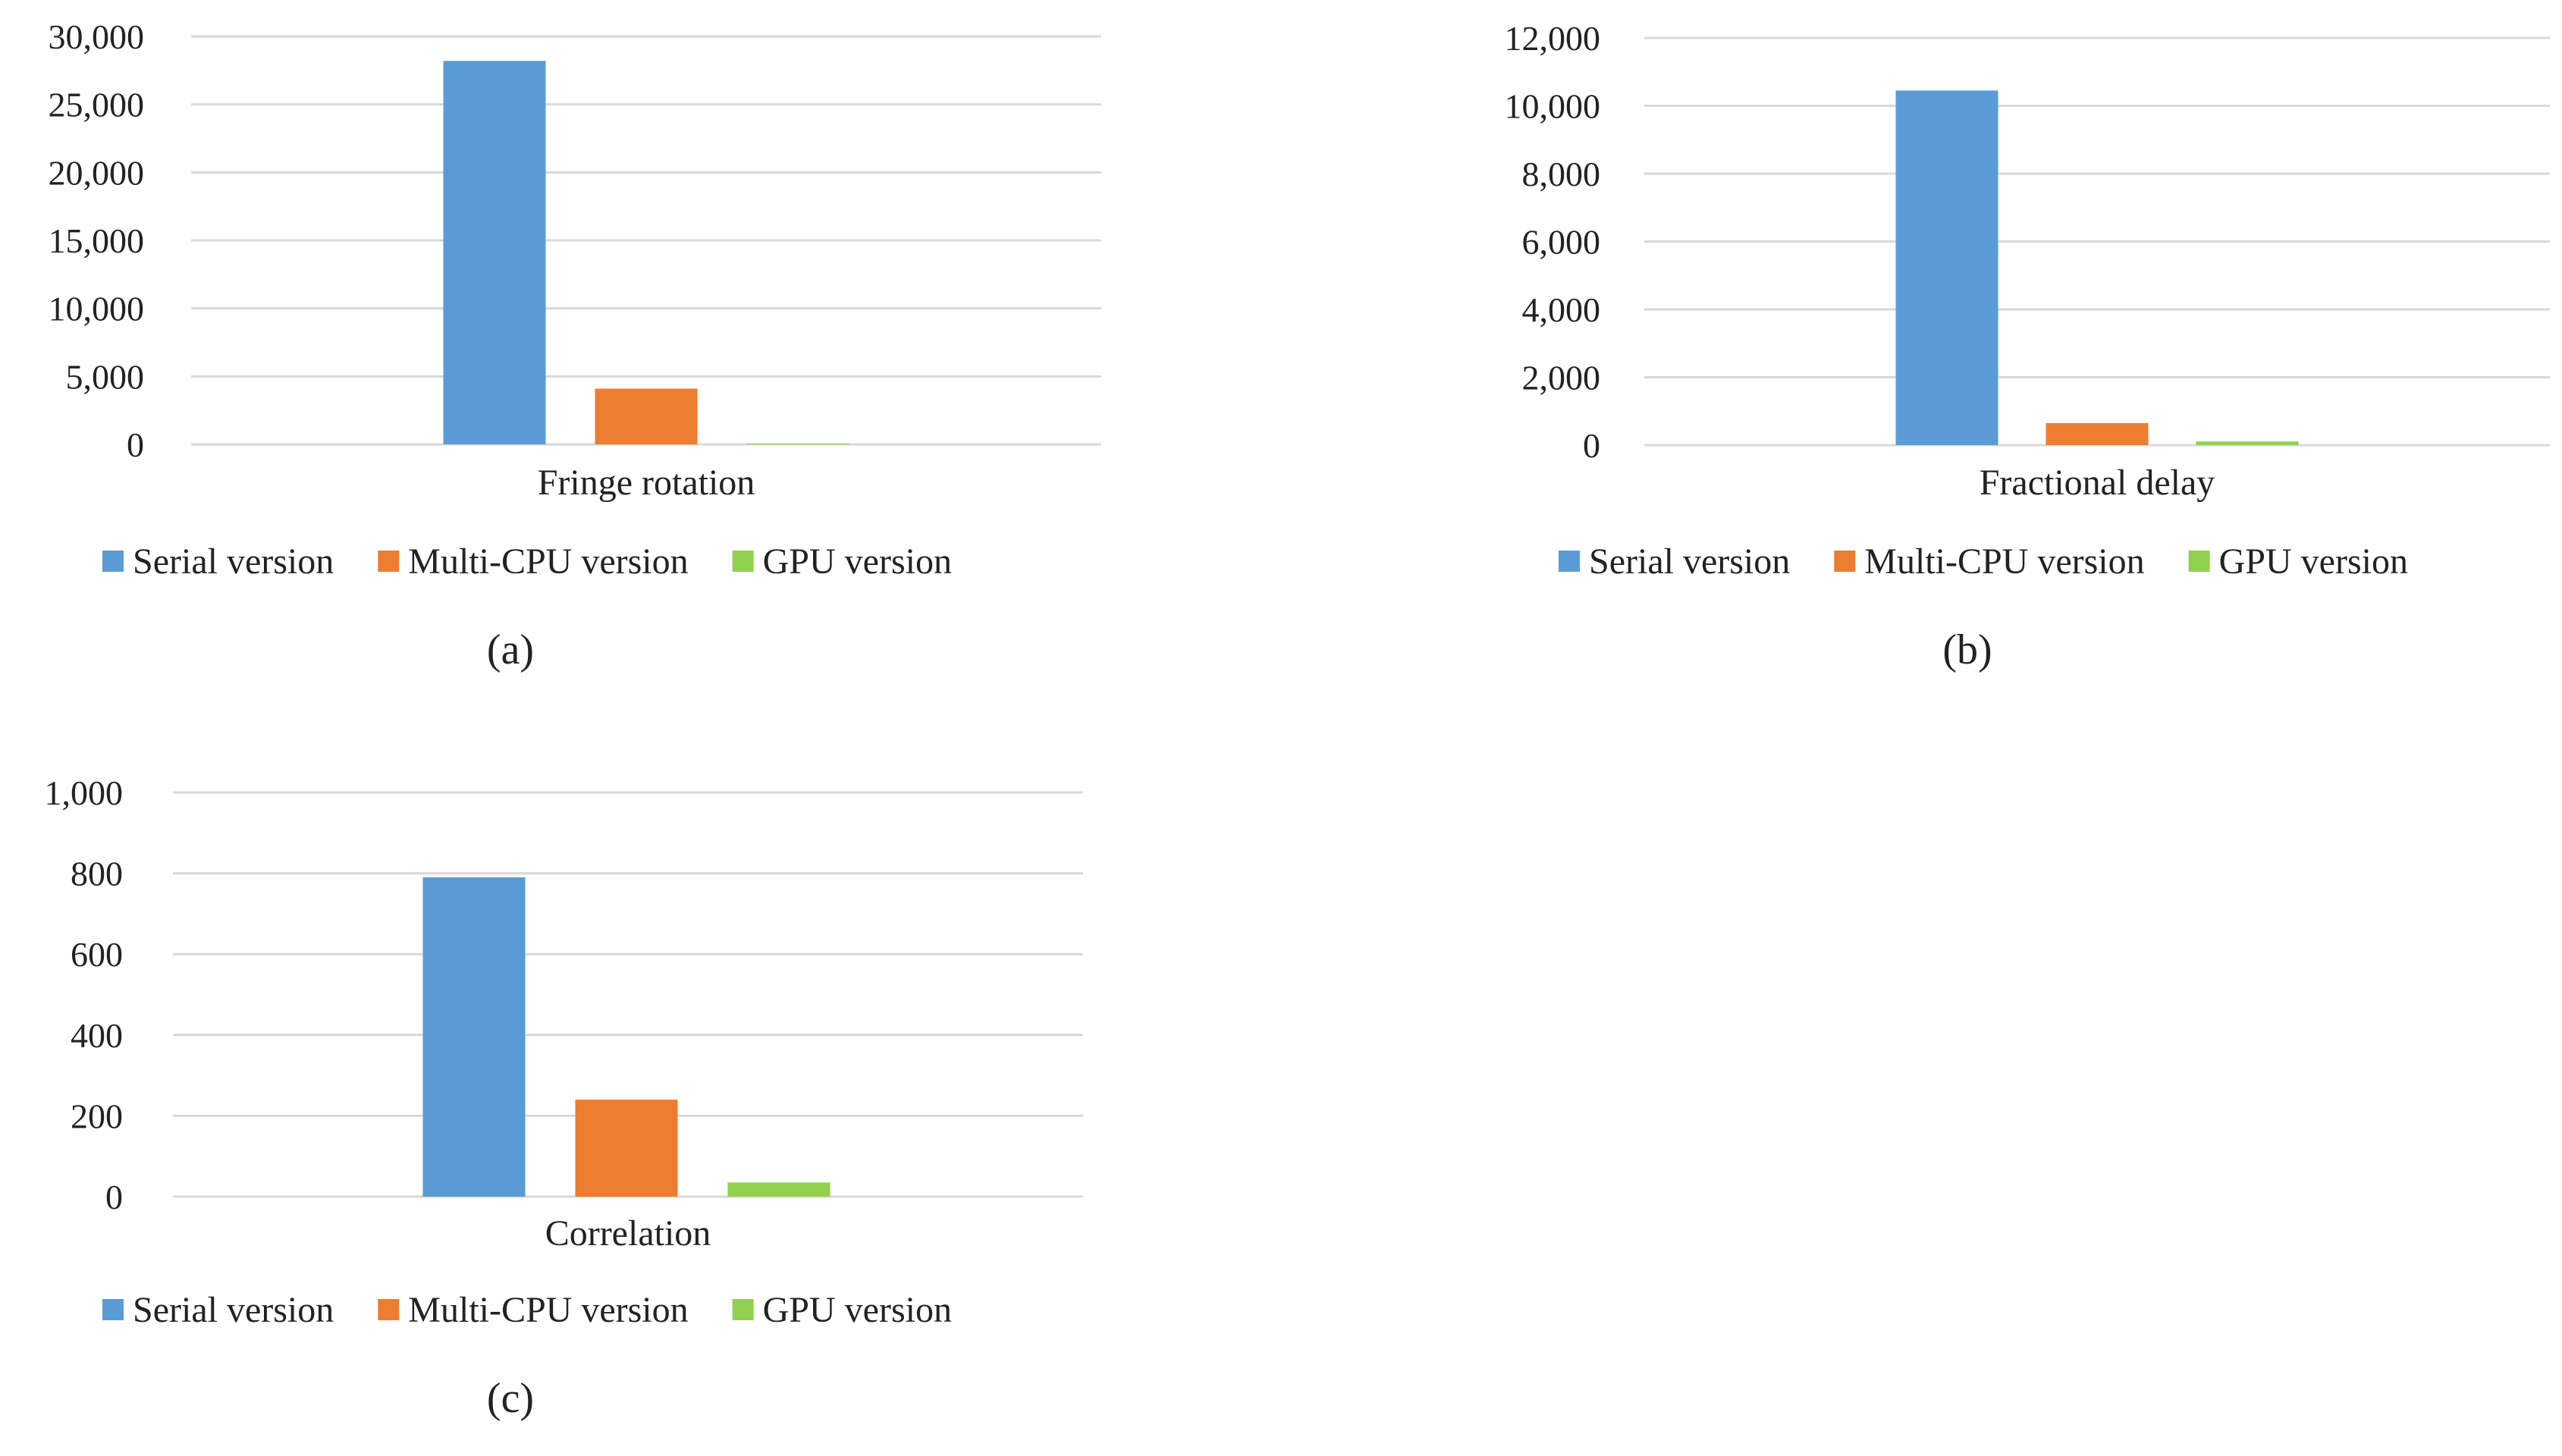  What do you see at coordinates (97, 240) in the screenshot?
I see `y-tick-label: 15,000` at bounding box center [97, 240].